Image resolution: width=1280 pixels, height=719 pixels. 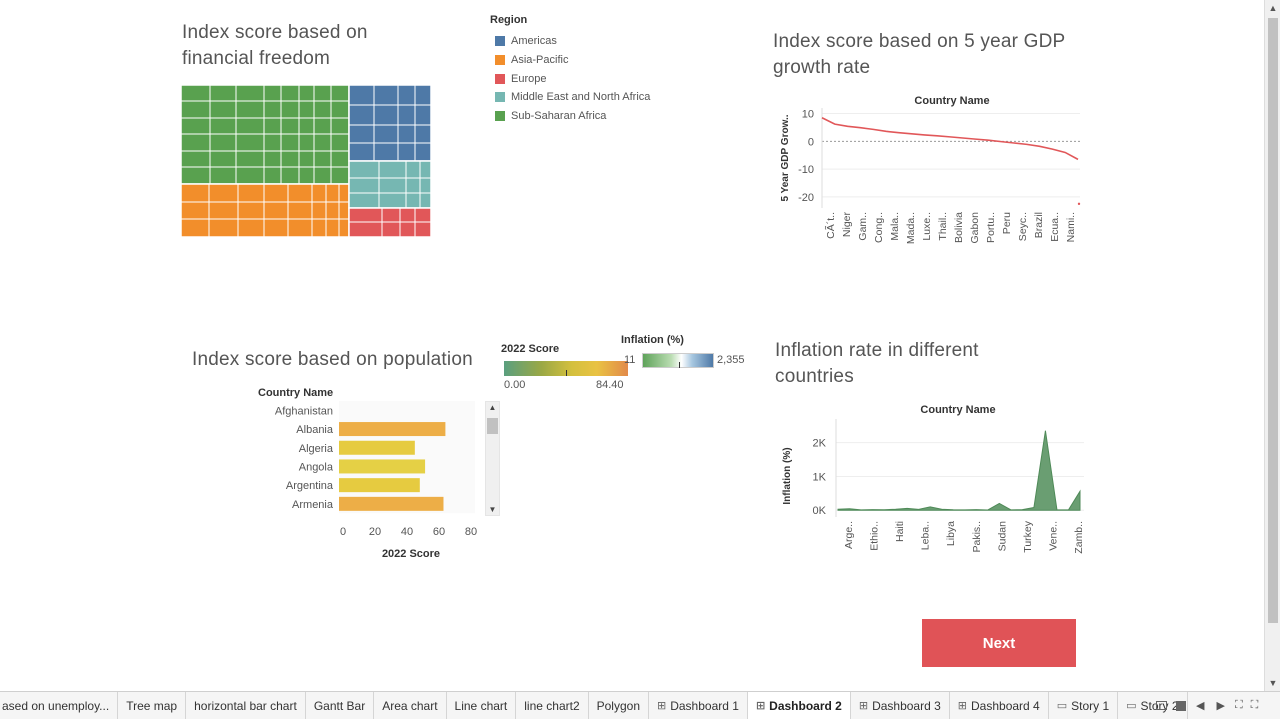 What do you see at coordinates (900, 705) in the screenshot?
I see `sheet-tab: ⊞ Dashboard 3` at bounding box center [900, 705].